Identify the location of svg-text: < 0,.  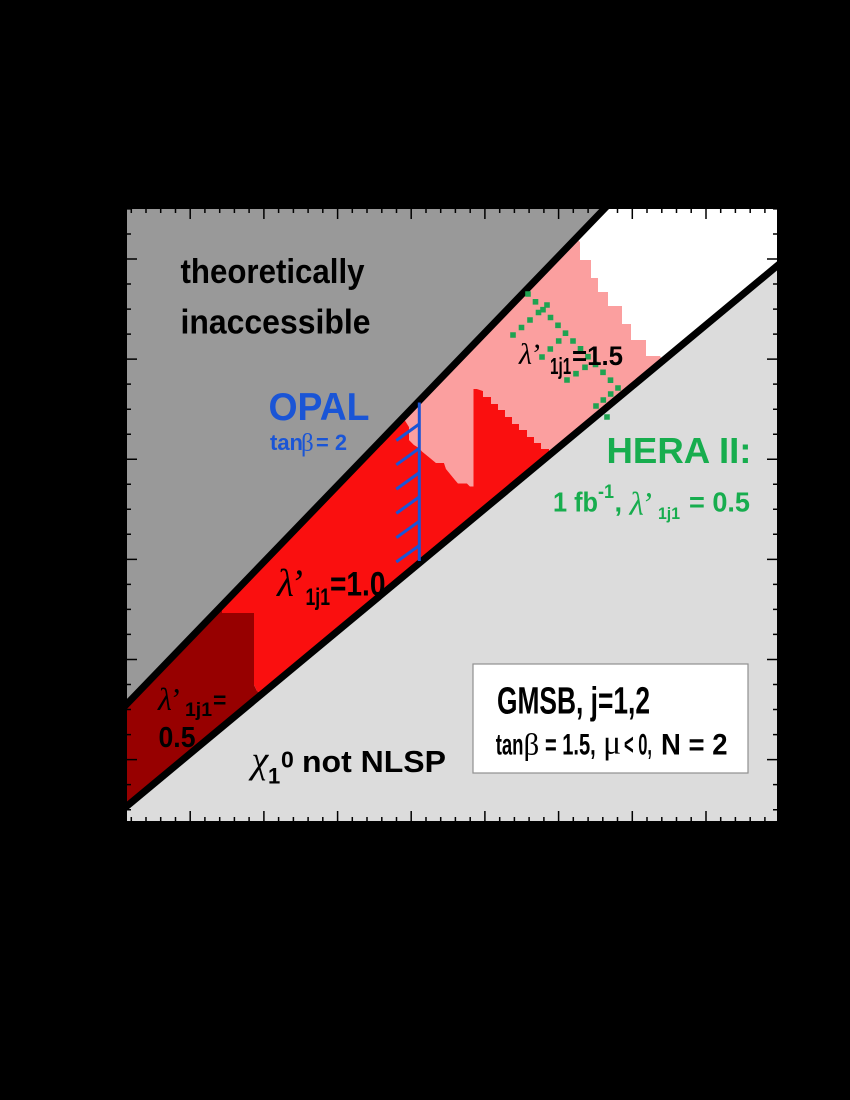
(638, 744).